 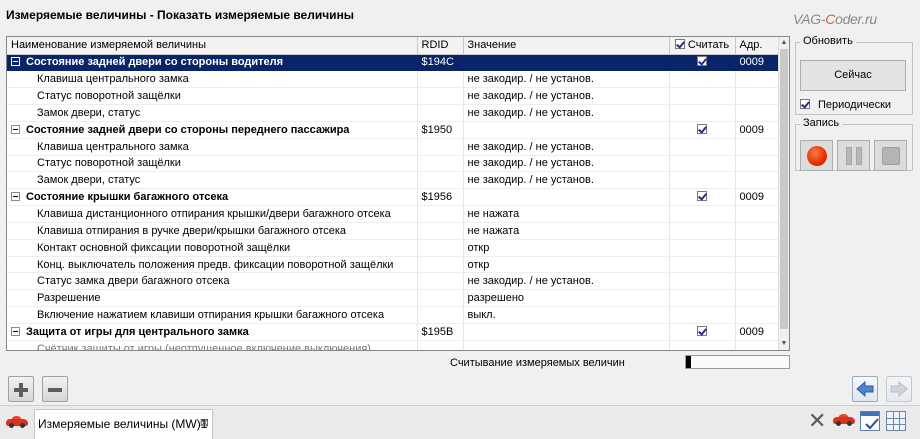 What do you see at coordinates (212, 281) in the screenshot?
I see `cell-name: Статус замка двери багажного отсека` at bounding box center [212, 281].